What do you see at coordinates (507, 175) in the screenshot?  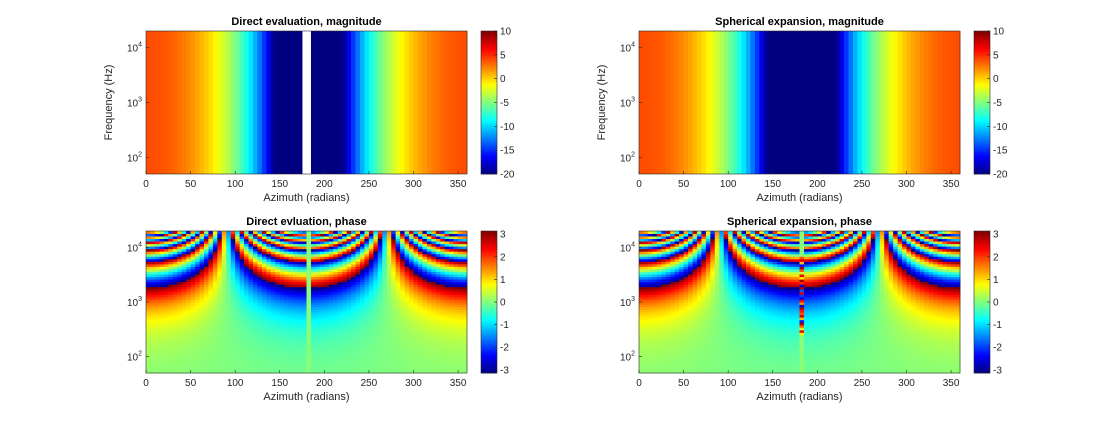 I see `colorbar-tick-label: -20` at bounding box center [507, 175].